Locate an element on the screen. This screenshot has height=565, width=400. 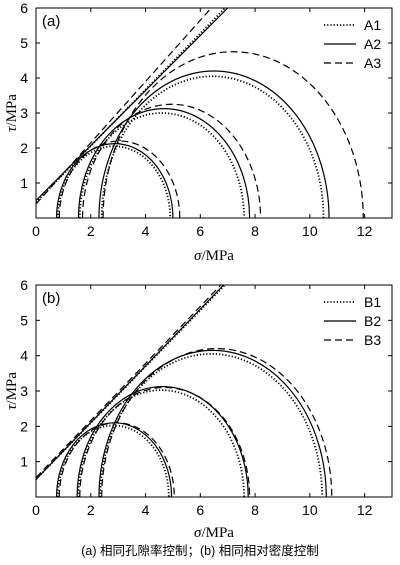
panel-label: (a) is located at coordinates (51, 21).